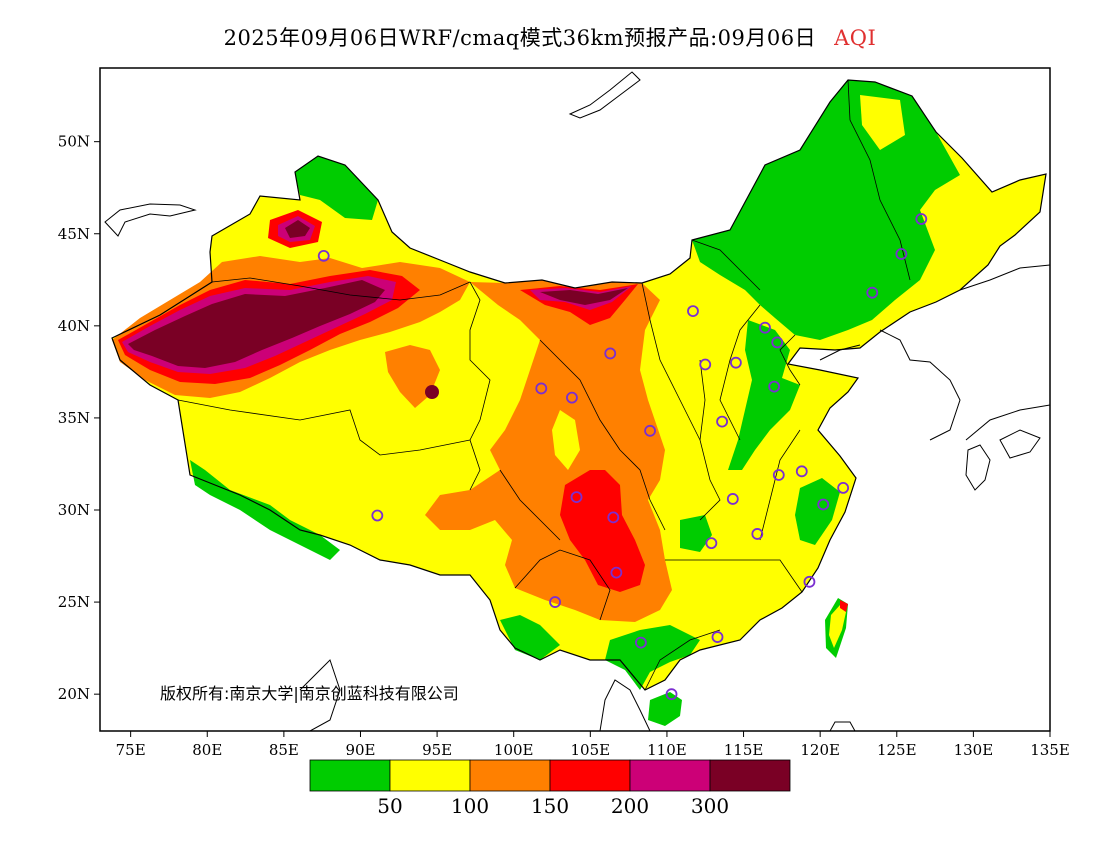 The image size is (1100, 850). Describe the element at coordinates (74, 602) in the screenshot. I see `y-tick-label: 25N` at that location.